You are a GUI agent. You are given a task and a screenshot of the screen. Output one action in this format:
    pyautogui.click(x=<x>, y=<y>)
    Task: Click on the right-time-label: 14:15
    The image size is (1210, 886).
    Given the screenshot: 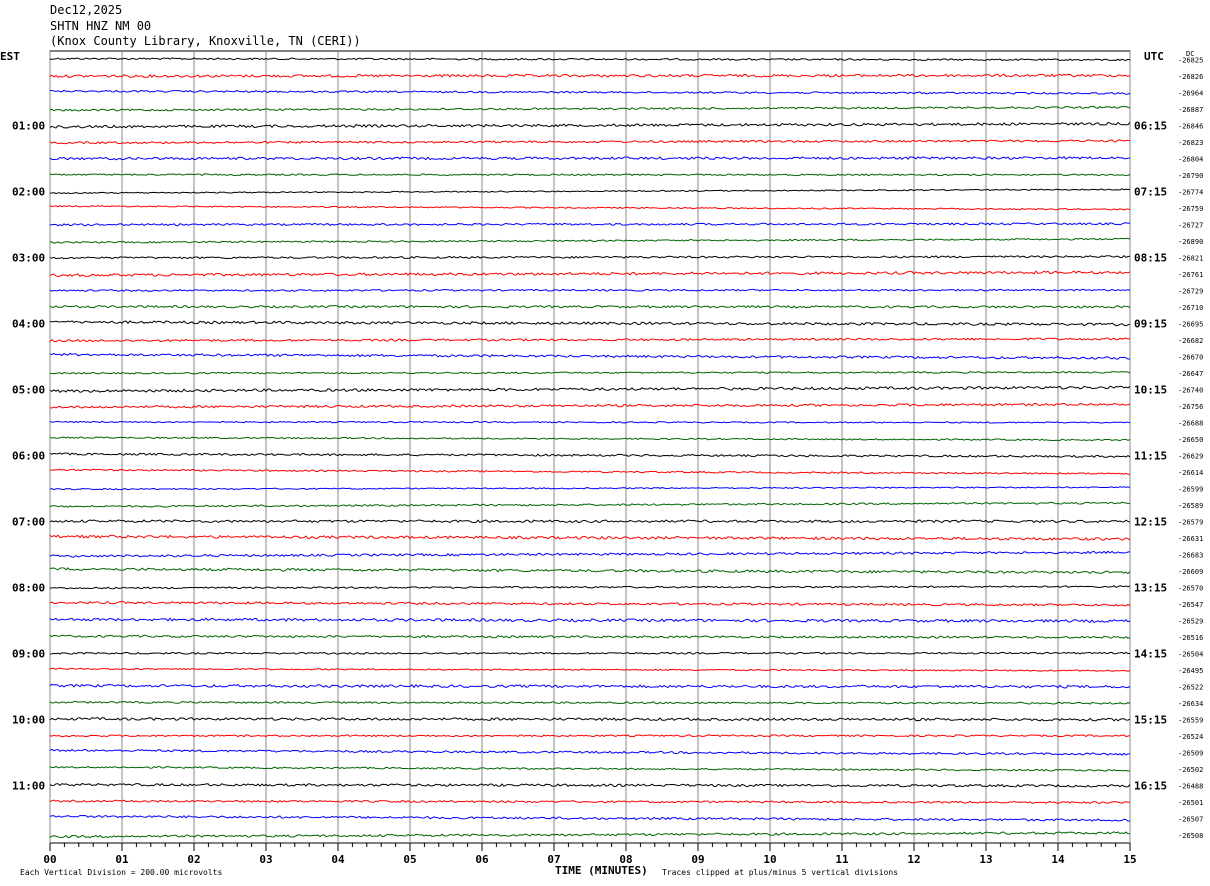 What is the action you would take?
    pyautogui.click(x=1150, y=653)
    